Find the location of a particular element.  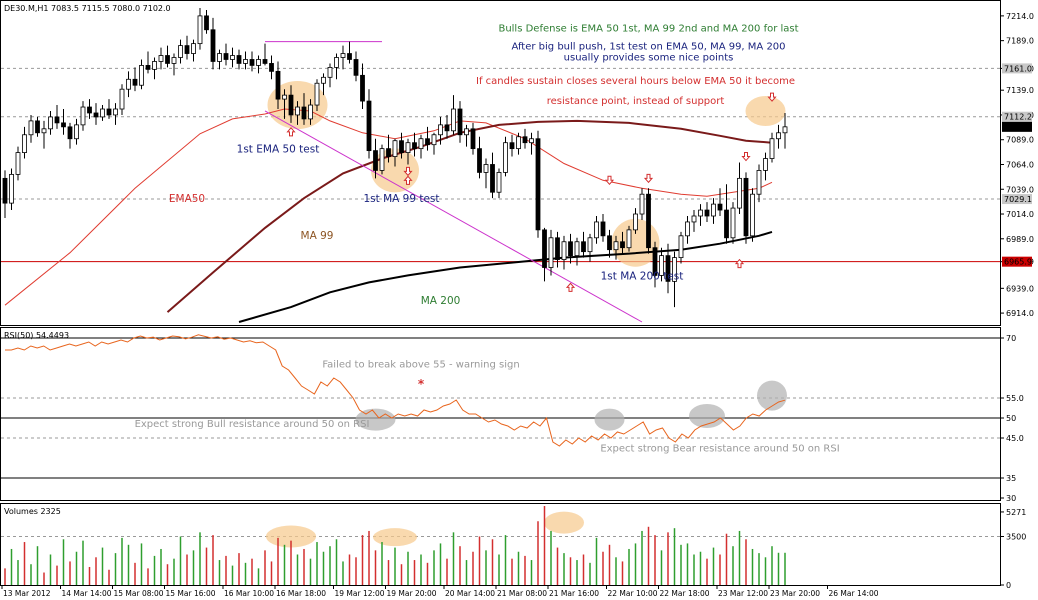

volume-title: Volumes 2325 is located at coordinates (32, 511).